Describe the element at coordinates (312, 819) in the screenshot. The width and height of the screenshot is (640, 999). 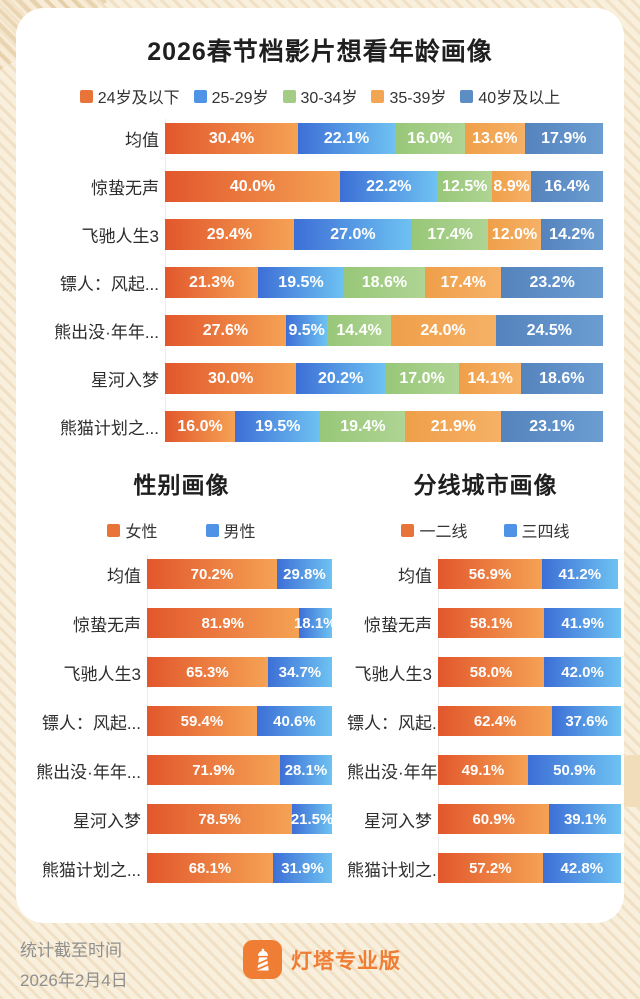
I see `bar-segment: 21.5%` at that location.